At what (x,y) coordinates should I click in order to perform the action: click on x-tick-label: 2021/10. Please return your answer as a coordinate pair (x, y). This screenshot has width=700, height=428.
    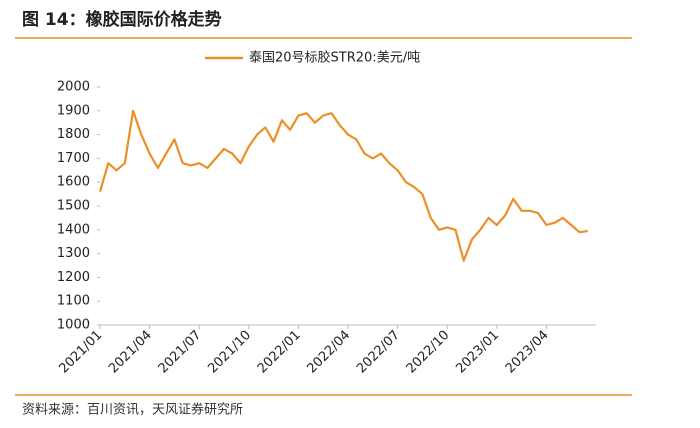
    Looking at the image, I should click on (229, 352).